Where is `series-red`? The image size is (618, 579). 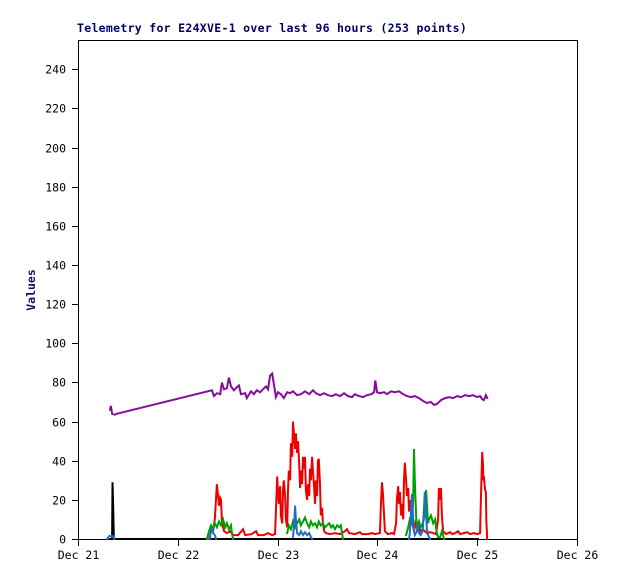 series-red is located at coordinates (348, 481).